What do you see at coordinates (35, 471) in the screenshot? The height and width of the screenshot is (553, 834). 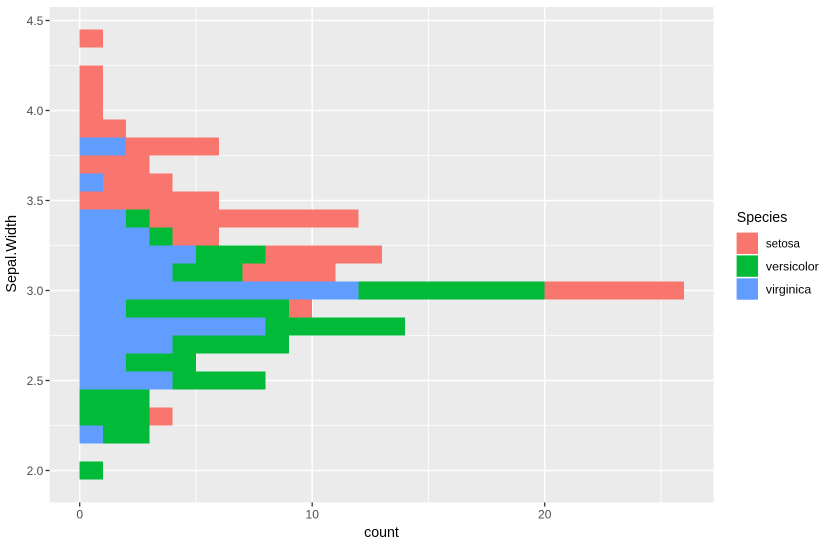 I see `svg-text: 2.0` at bounding box center [35, 471].